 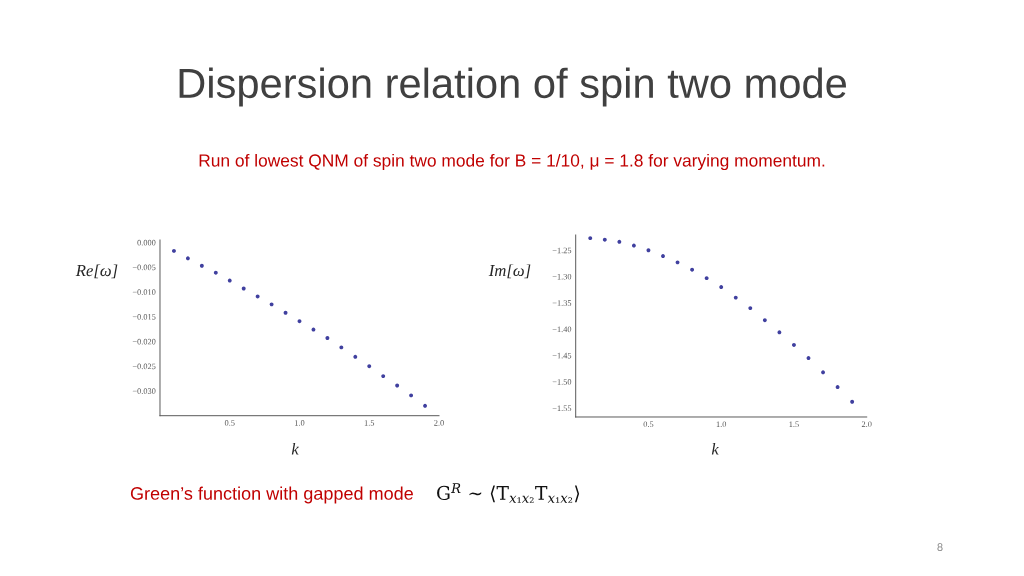 What do you see at coordinates (271, 495) in the screenshot?
I see `text: Green’s function with gapped mode` at bounding box center [271, 495].